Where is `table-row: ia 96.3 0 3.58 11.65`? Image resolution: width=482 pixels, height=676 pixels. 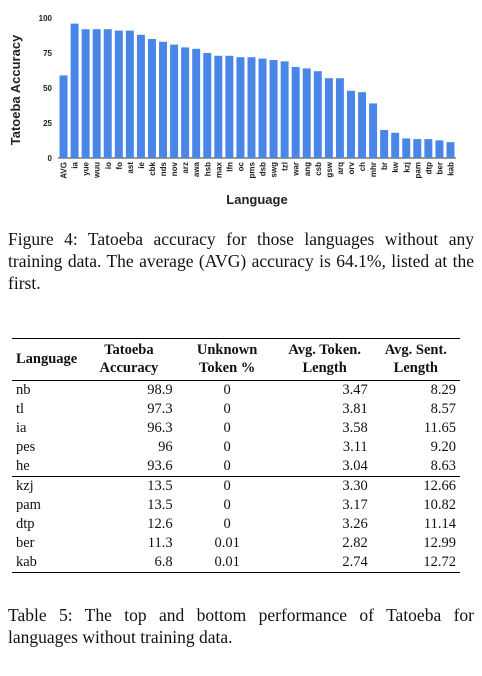
table-row: ia 96.3 0 3.58 11.65 is located at coordinates (236, 428).